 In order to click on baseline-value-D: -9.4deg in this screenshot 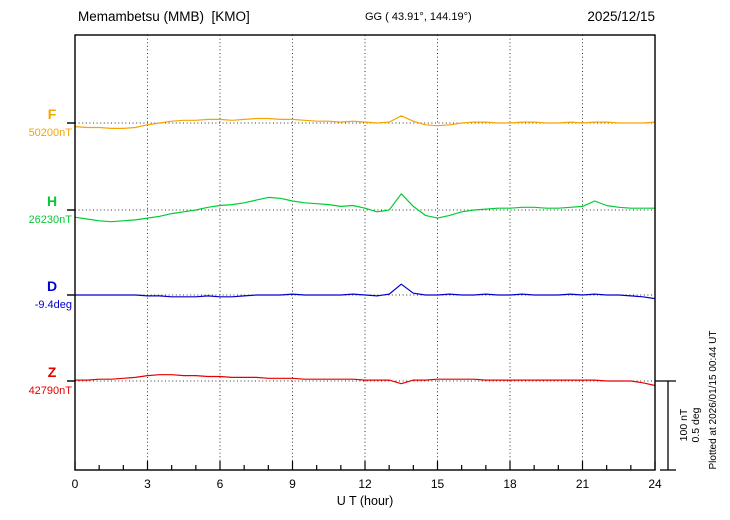, I will do `click(53, 305)`.